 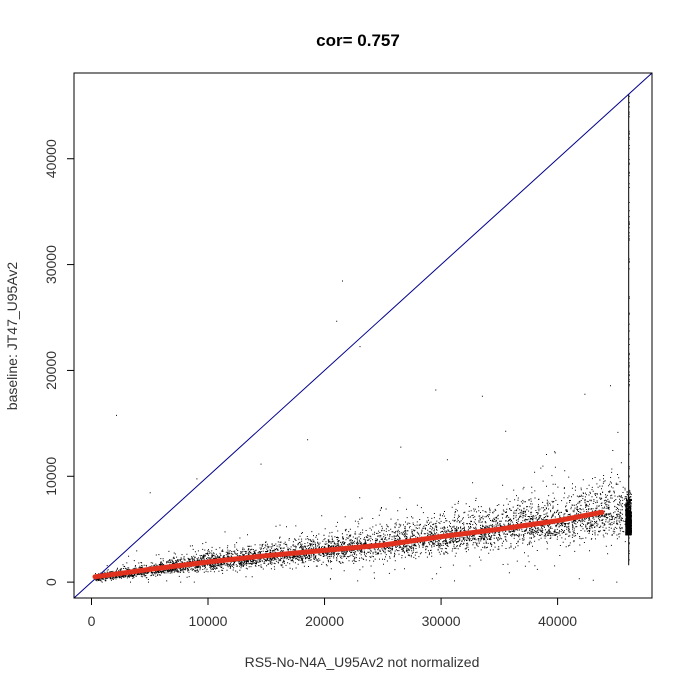 What do you see at coordinates (51, 582) in the screenshot?
I see `y-tick-label: 0` at bounding box center [51, 582].